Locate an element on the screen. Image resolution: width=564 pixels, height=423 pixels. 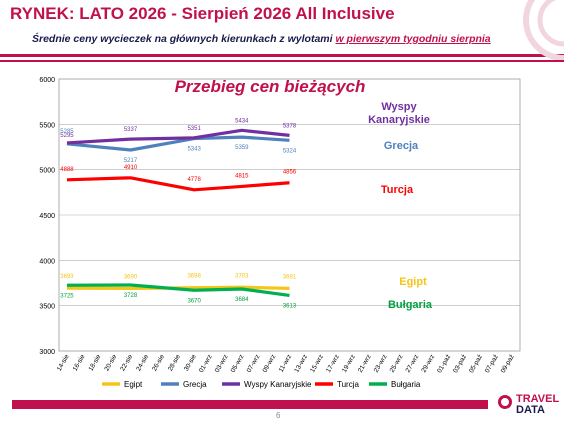
series-side-label-line: Kanaryjskie is located at coordinates (399, 120).